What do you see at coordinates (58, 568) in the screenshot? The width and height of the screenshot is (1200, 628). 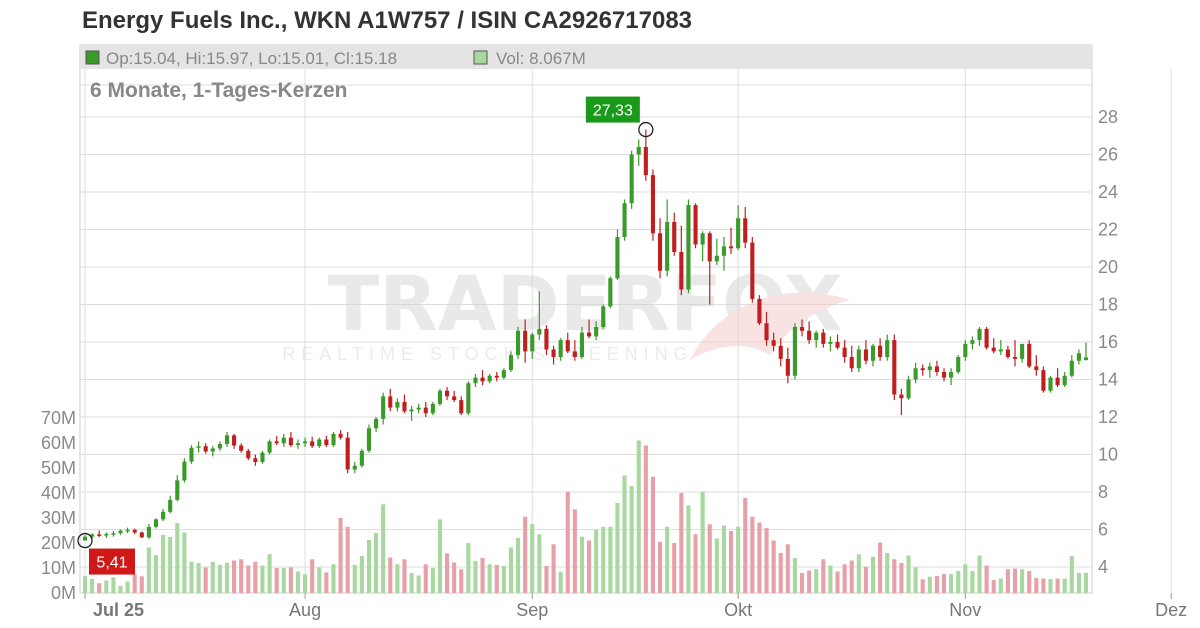 I see `volume-tick-label: 10M` at bounding box center [58, 568].